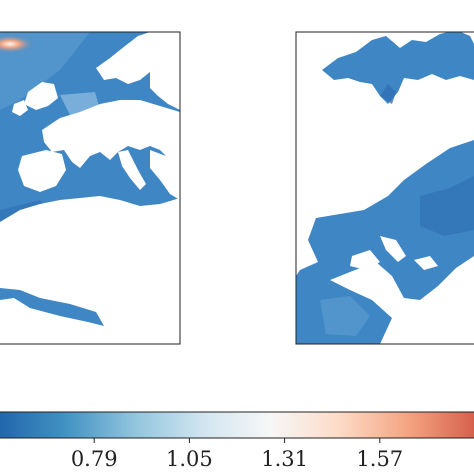 This screenshot has width=474, height=474. What do you see at coordinates (132, 170) in the screenshot?
I see `land-italy` at bounding box center [132, 170].